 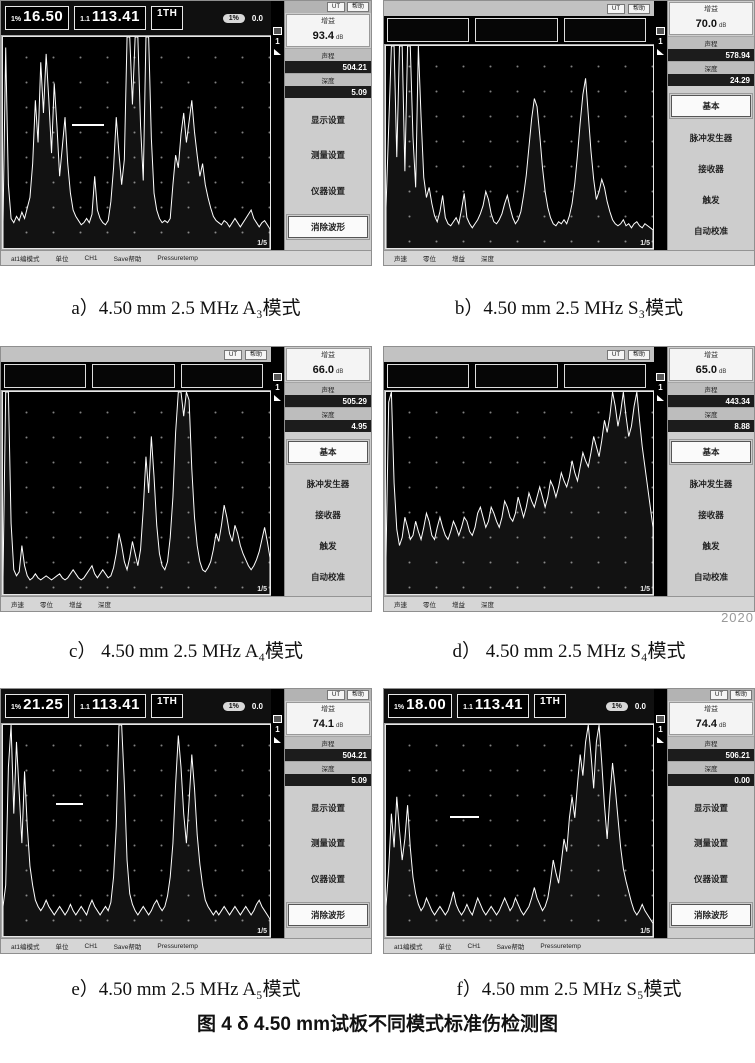 I want to click on menu-item-d-0: 基本, so click(x=711, y=452).